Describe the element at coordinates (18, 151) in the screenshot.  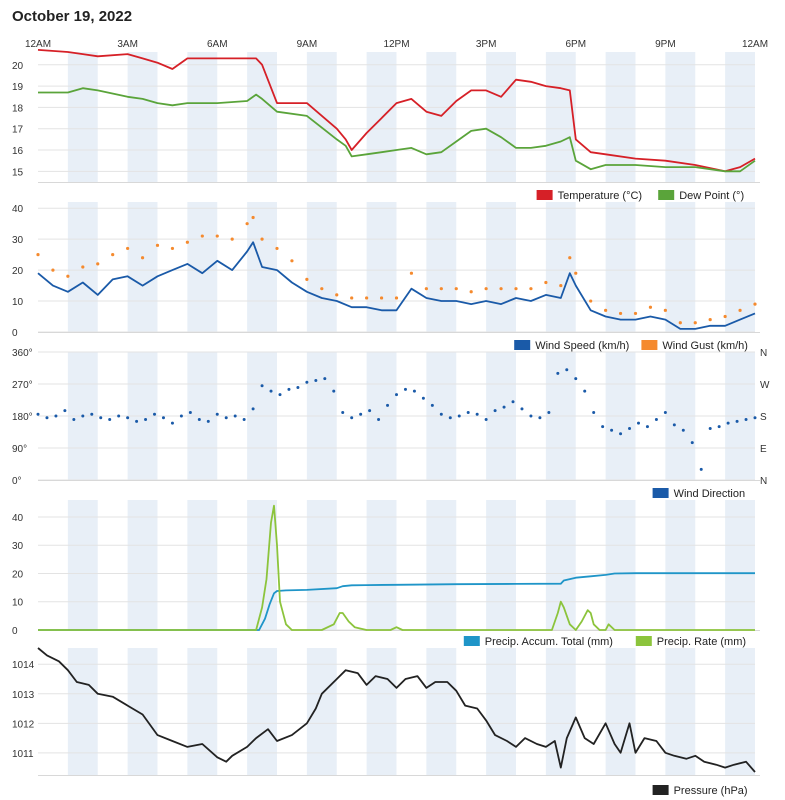
I see `y-tick-label: 16` at that location.